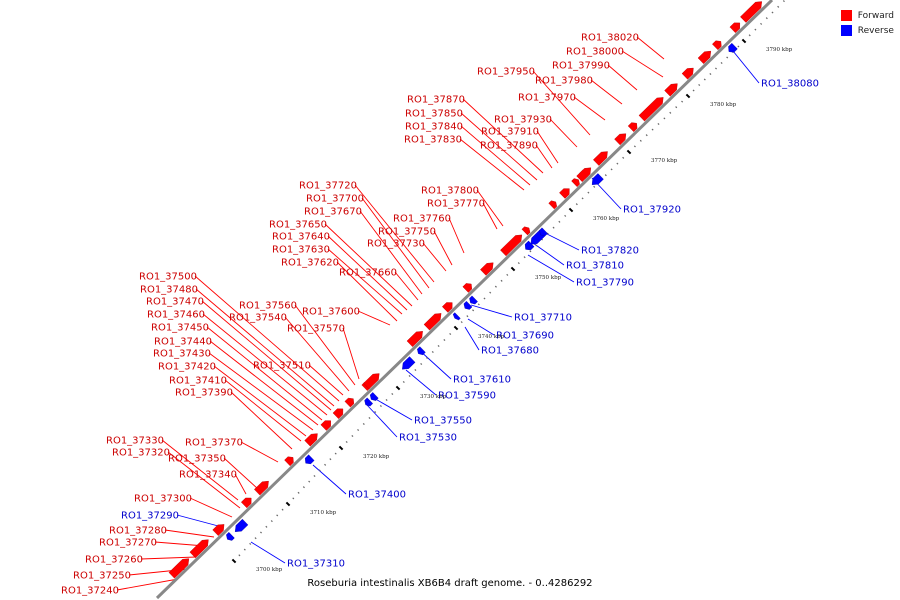  I want to click on gene-label: RO1_37840, so click(434, 127).